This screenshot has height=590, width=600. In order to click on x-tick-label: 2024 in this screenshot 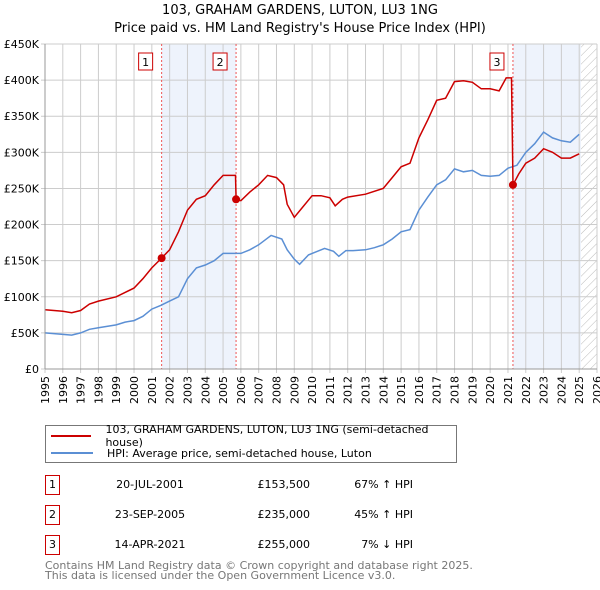, I will do `click(561, 390)`.